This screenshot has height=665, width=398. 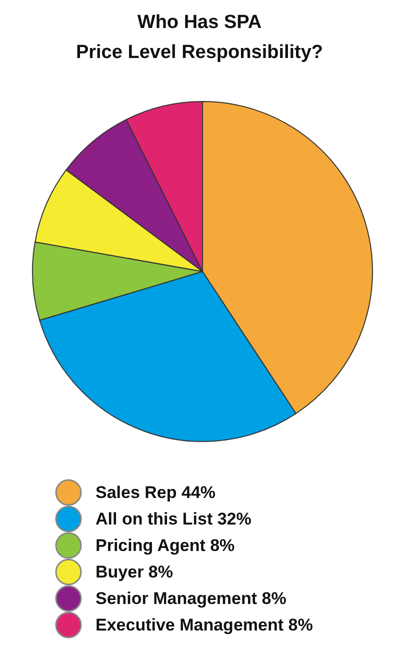 What do you see at coordinates (174, 519) in the screenshot?
I see `legend-label: All on this List 32%` at bounding box center [174, 519].